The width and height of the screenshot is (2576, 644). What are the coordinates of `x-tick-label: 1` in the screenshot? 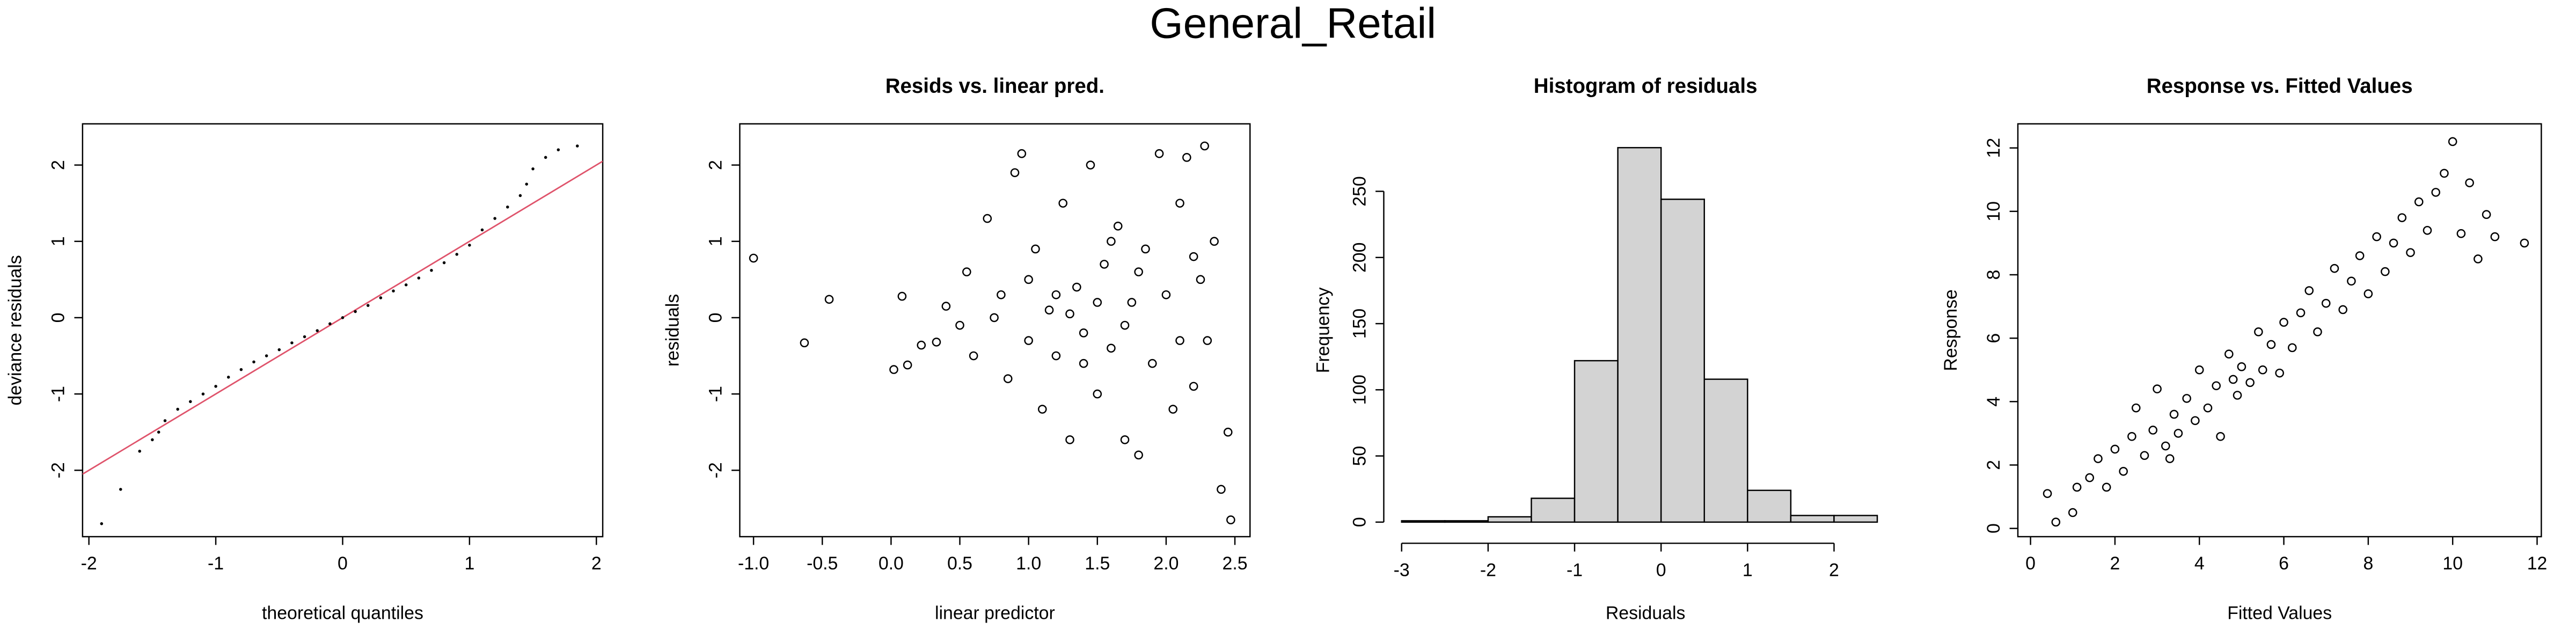 It's located at (1748, 570).